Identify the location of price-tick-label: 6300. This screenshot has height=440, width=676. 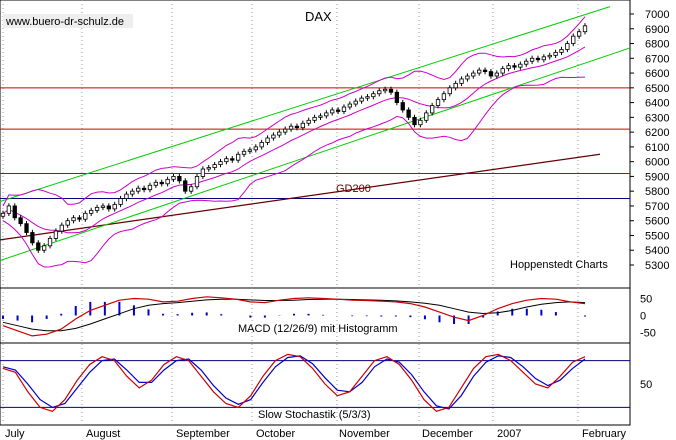
(657, 118).